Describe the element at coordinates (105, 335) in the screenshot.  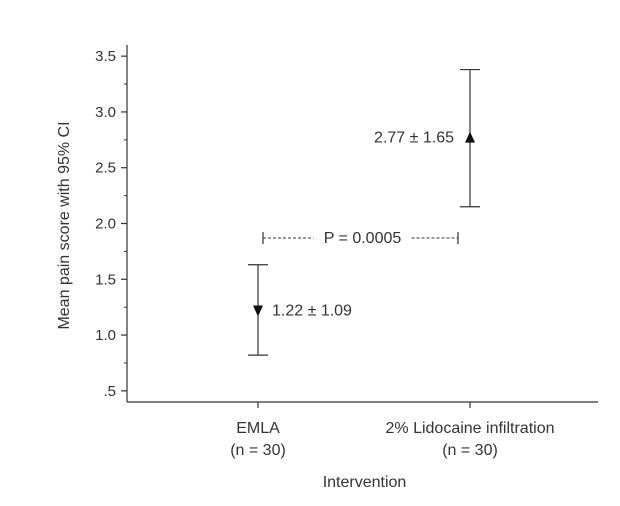
I see `y-tick-label: 1.0` at that location.